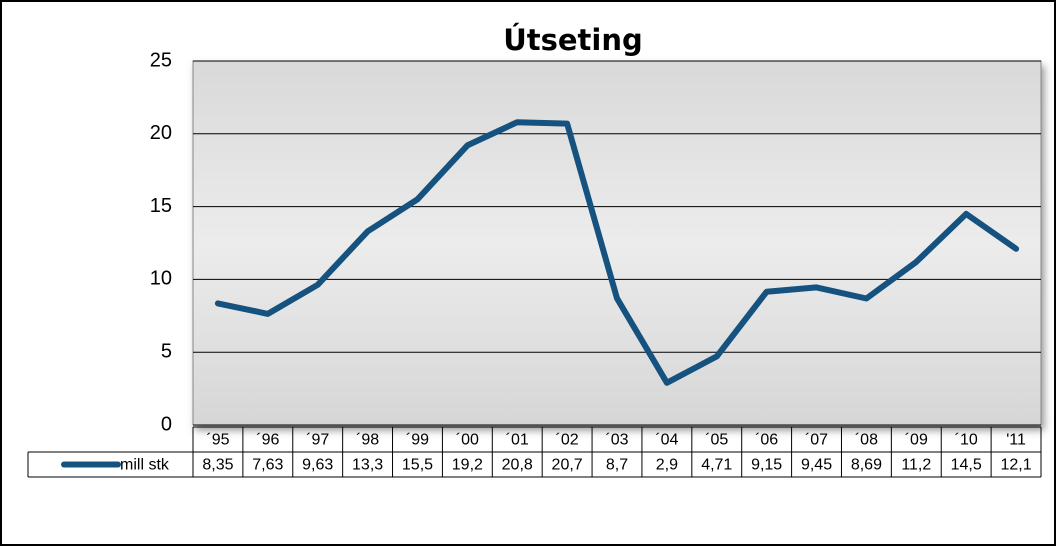 This screenshot has width=1056, height=546. I want to click on x-tick-label: ´07, so click(816, 440).